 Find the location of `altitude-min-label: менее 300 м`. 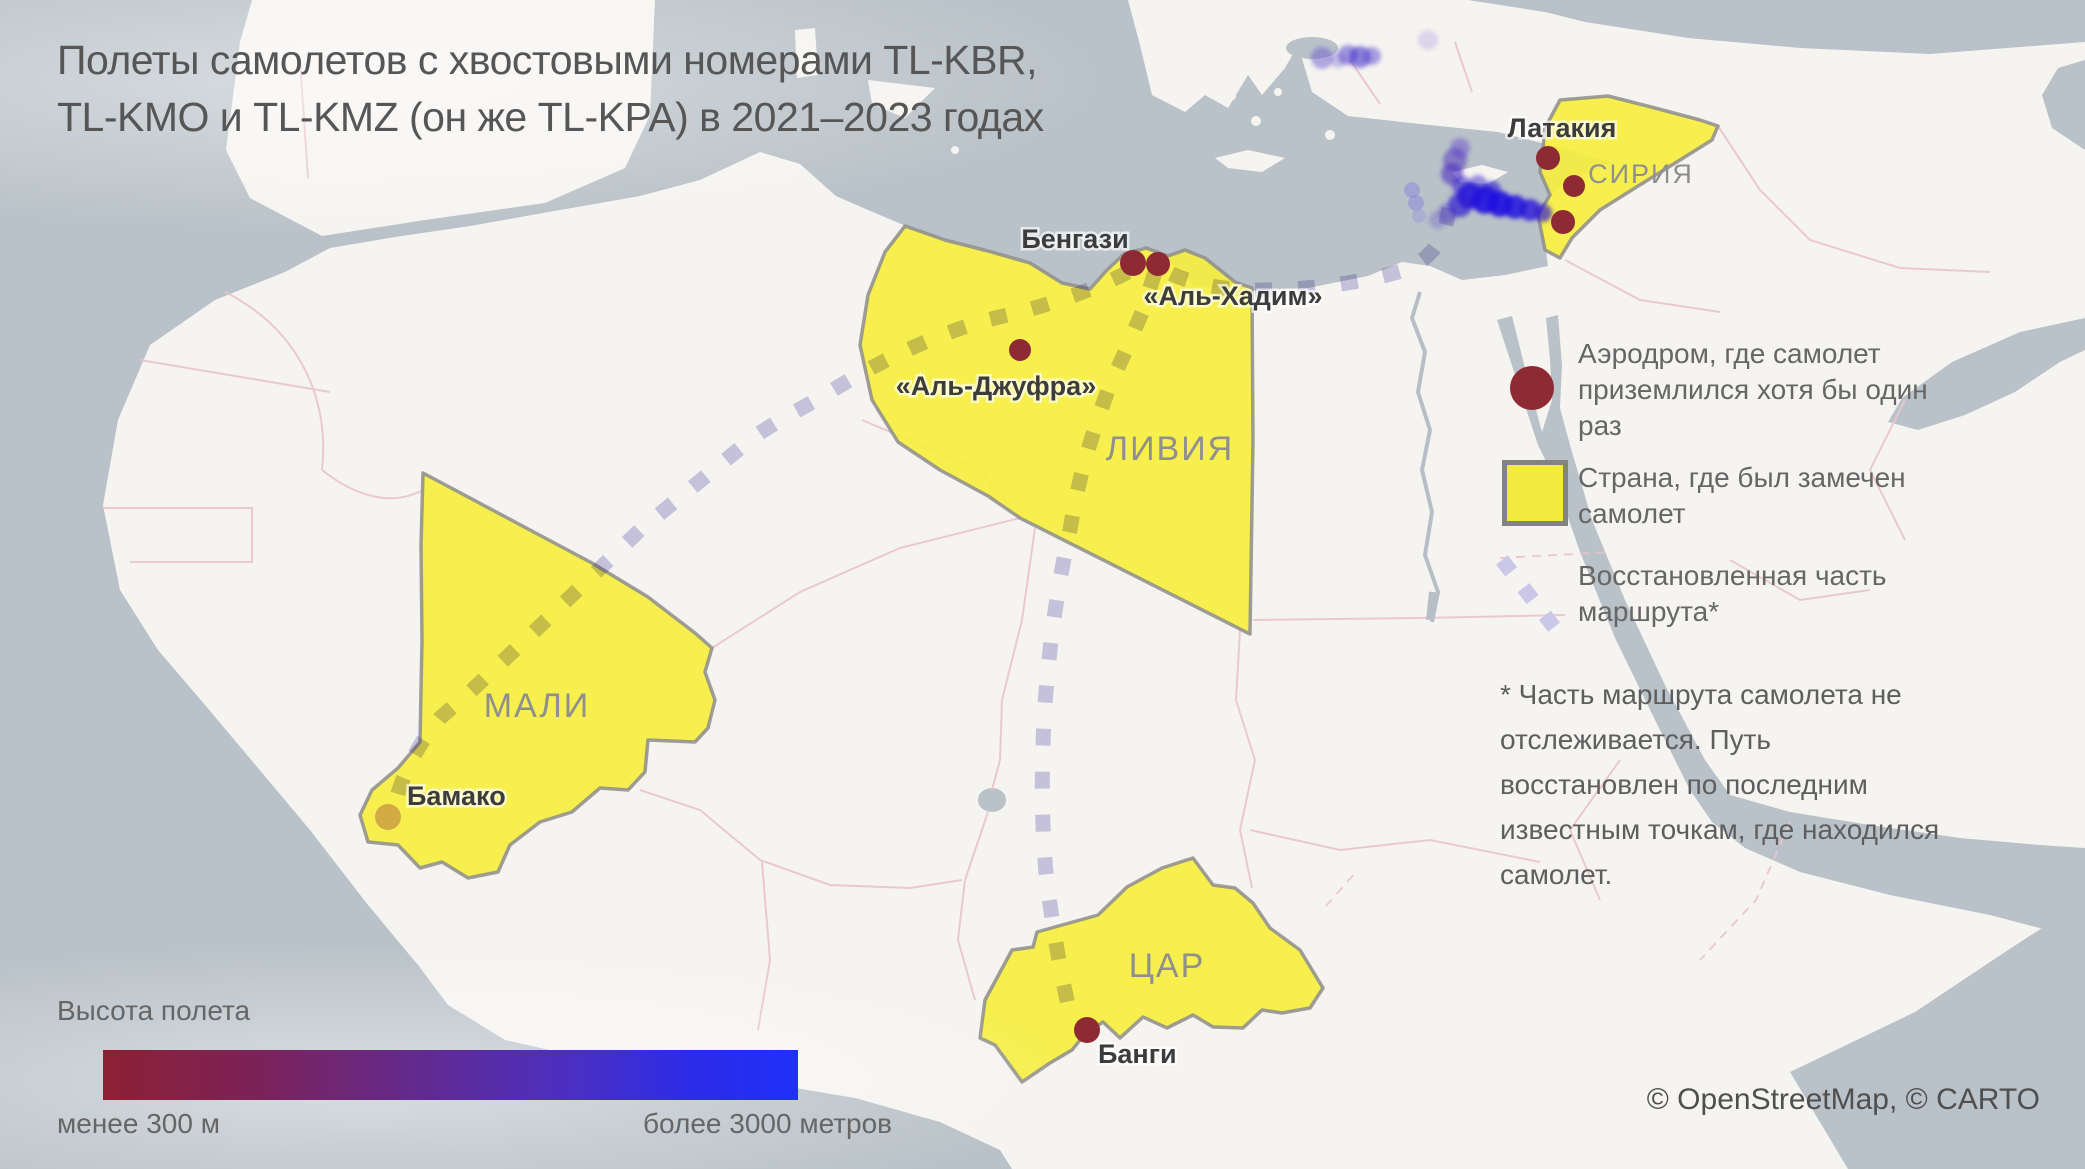

altitude-min-label: менее 300 м is located at coordinates (138, 1123).